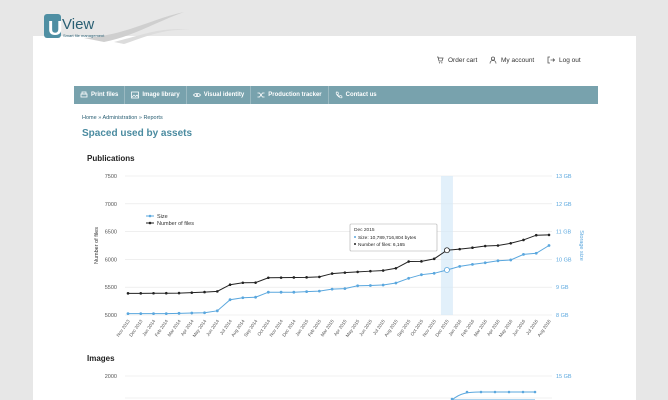  I want to click on x-tick-label: Jun 2014, so click(212, 327).